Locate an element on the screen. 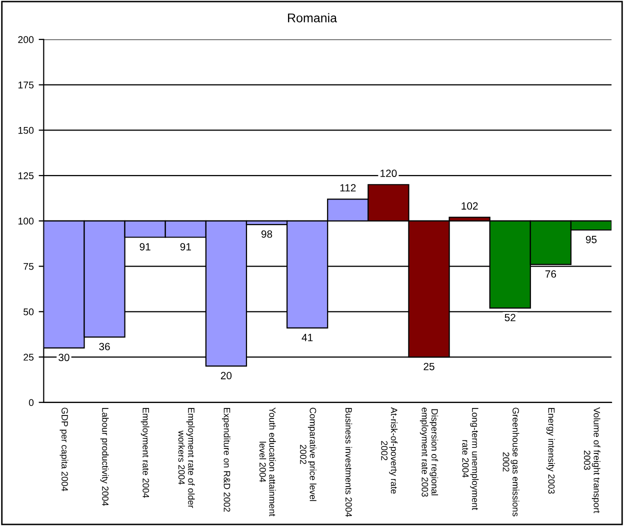  data-label: 36 is located at coordinates (104, 346).